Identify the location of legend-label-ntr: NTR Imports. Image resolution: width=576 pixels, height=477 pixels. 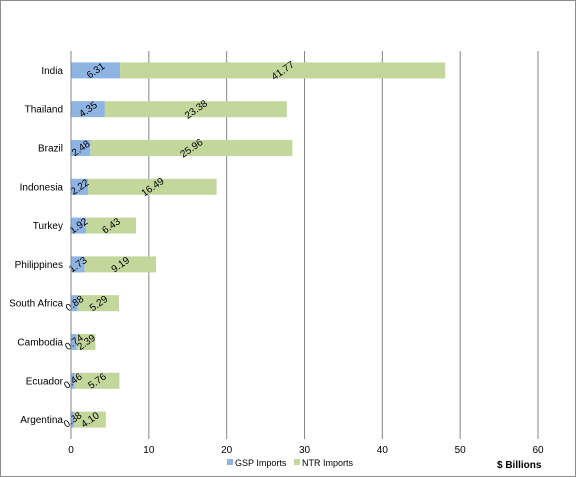
(328, 463).